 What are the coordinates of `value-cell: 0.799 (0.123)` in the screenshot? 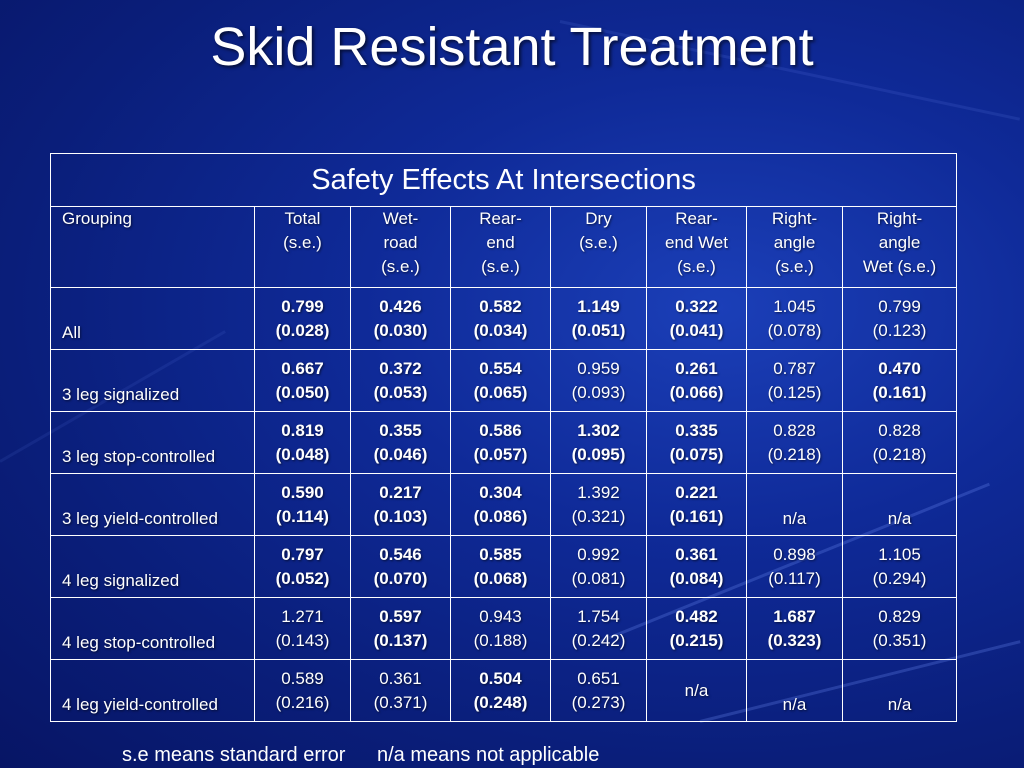 It's located at (899, 318).